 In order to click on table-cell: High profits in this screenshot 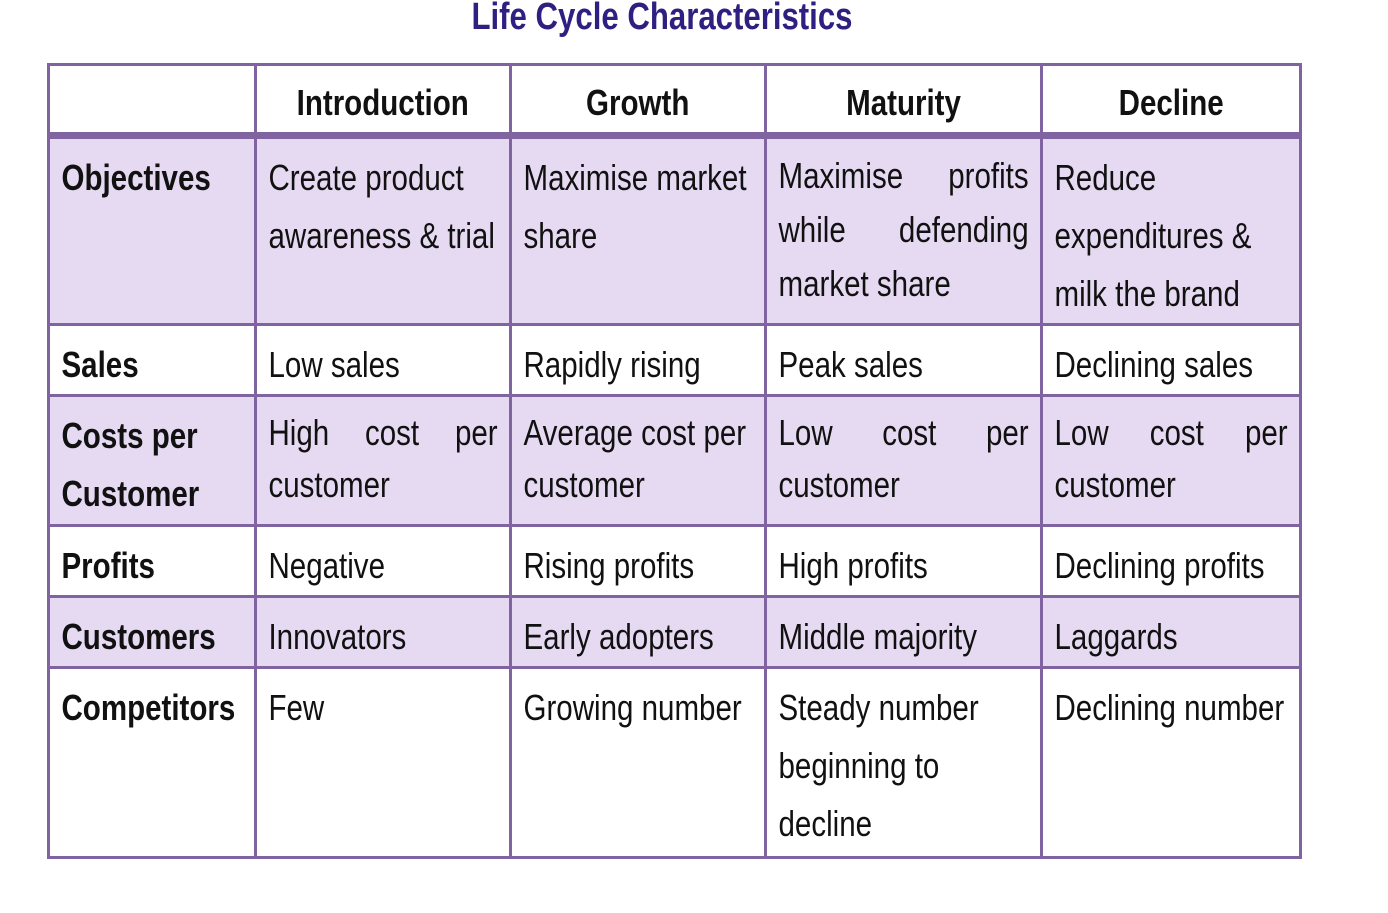, I will do `click(903, 561)`.